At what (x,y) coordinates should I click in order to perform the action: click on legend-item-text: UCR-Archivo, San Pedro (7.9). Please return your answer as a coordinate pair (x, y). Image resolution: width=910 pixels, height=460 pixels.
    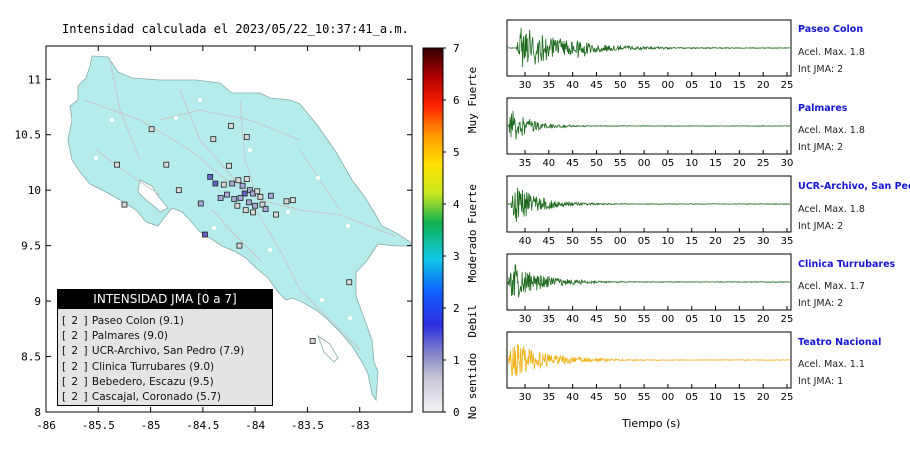
    Looking at the image, I should click on (168, 351).